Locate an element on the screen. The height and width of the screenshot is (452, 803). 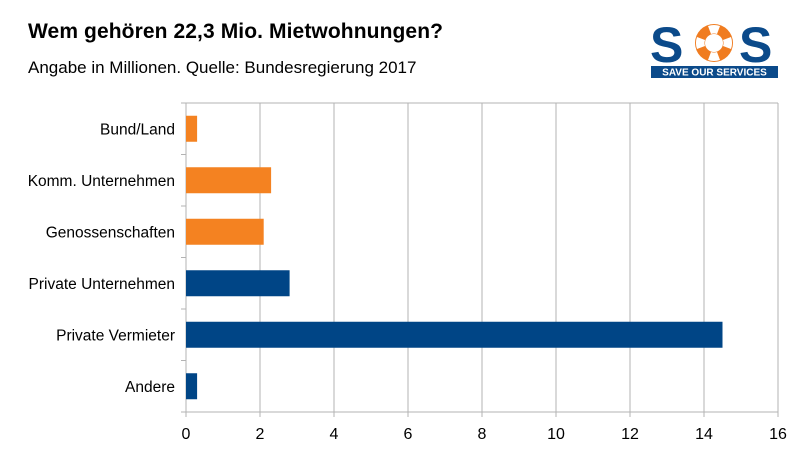
category-label-bund-land: Bund/Land is located at coordinates (137, 129).